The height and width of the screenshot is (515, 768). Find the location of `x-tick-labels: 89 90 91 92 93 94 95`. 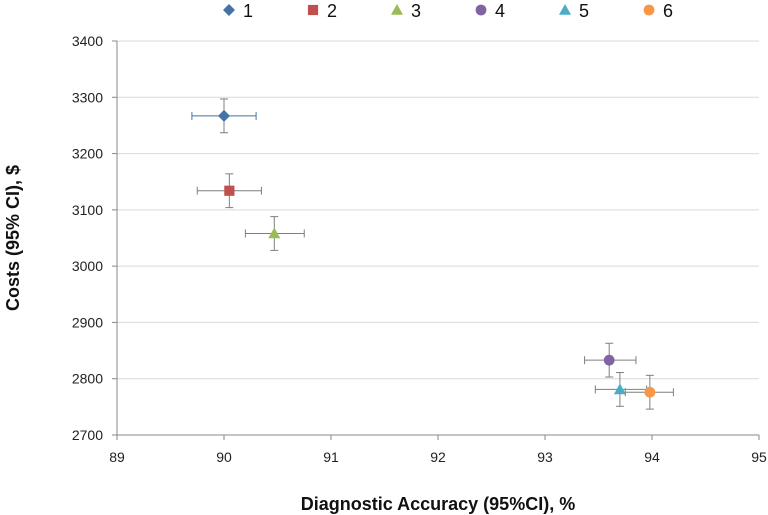

x-tick-labels: 89 90 91 92 93 94 95 is located at coordinates (438, 457).